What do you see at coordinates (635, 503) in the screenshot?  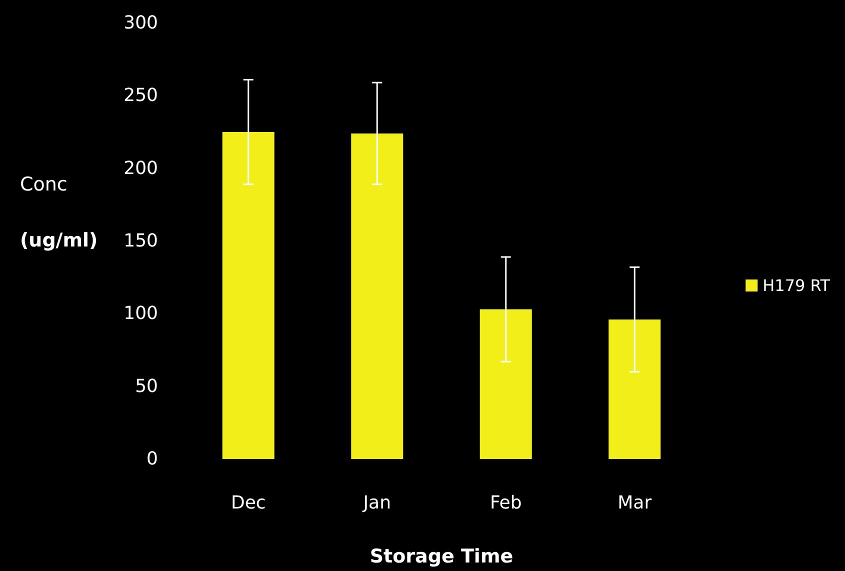 I see `x-tick-label: Mar` at bounding box center [635, 503].